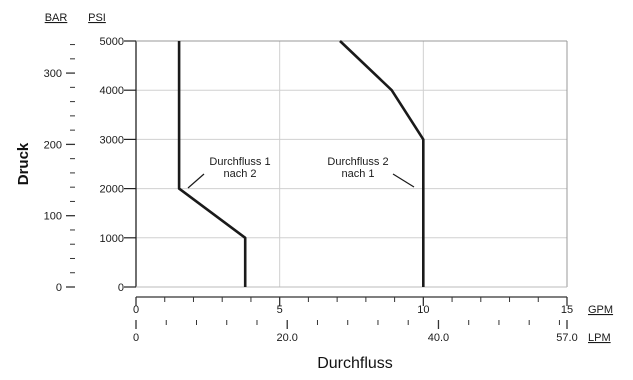  Describe the element at coordinates (239, 174) in the screenshot. I see `annotation-1-text: nach 2` at that location.